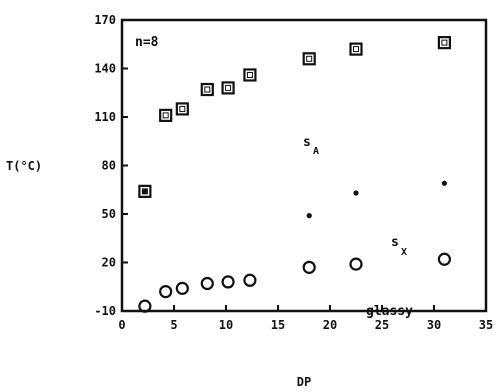 The width and height of the screenshot is (502, 392). I want to click on y-tick-label: 20, so click(109, 263).